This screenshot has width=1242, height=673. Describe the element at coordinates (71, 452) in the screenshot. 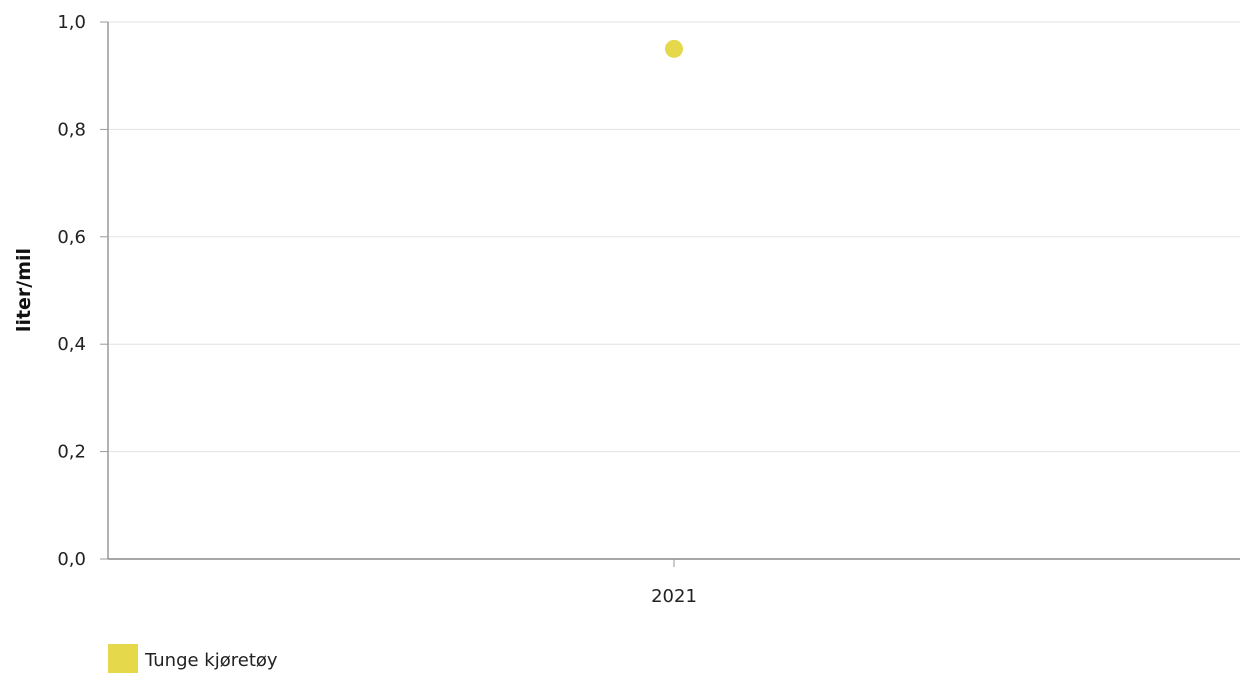

I see `y-tick-label: 0,2` at that location.